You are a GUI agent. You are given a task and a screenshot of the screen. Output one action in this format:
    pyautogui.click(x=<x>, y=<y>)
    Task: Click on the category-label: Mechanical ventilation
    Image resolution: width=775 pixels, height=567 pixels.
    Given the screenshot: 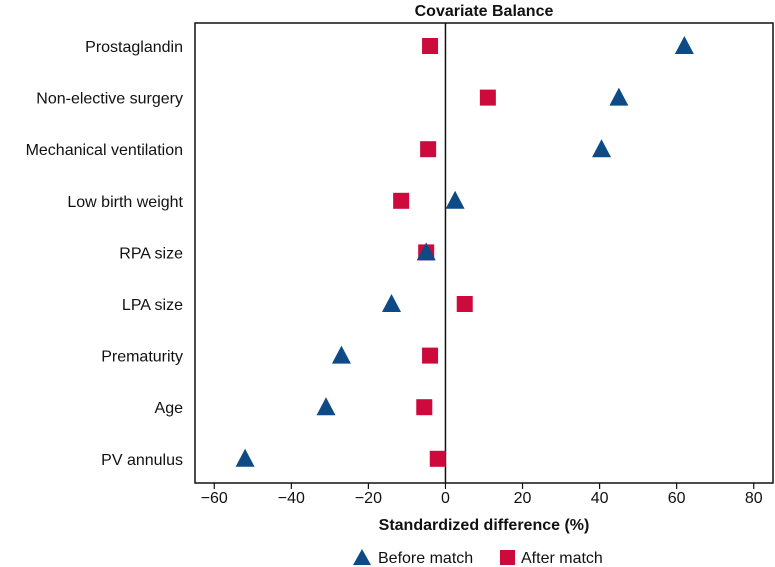 What is the action you would take?
    pyautogui.click(x=104, y=150)
    